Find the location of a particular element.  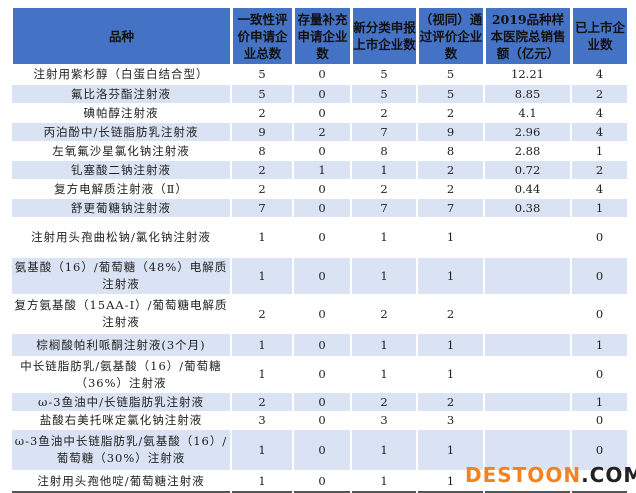

drug-name-cell: 注射用头孢他啶/葡萄糖注射液 is located at coordinates (121, 481).